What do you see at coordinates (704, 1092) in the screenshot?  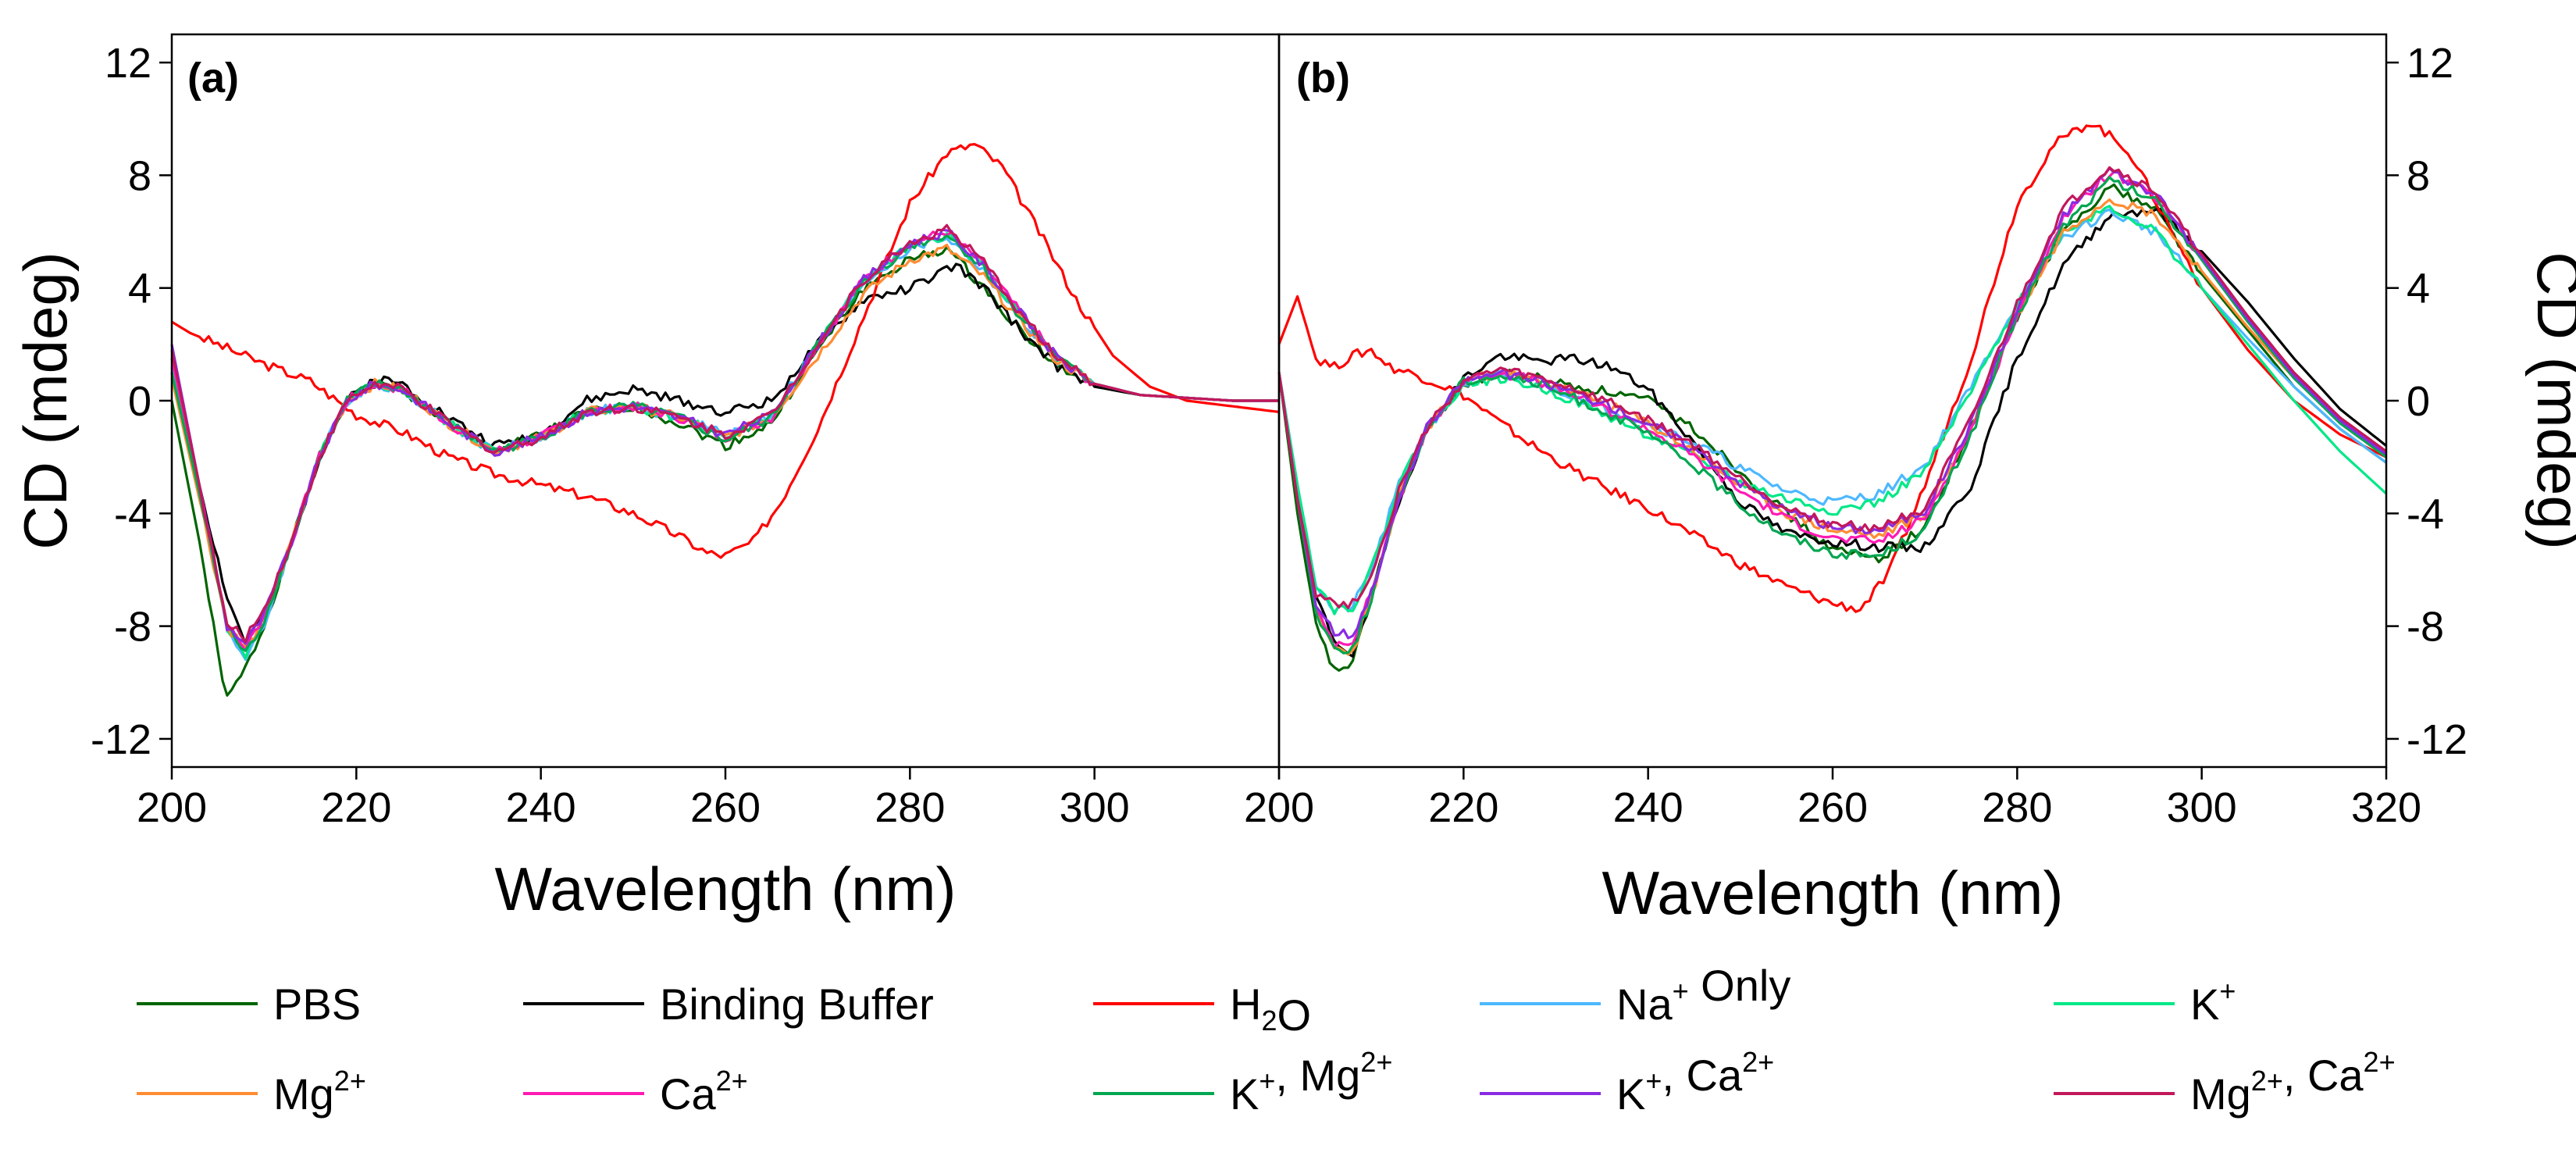 I see `legend-label-ca: Ca2+` at bounding box center [704, 1092].